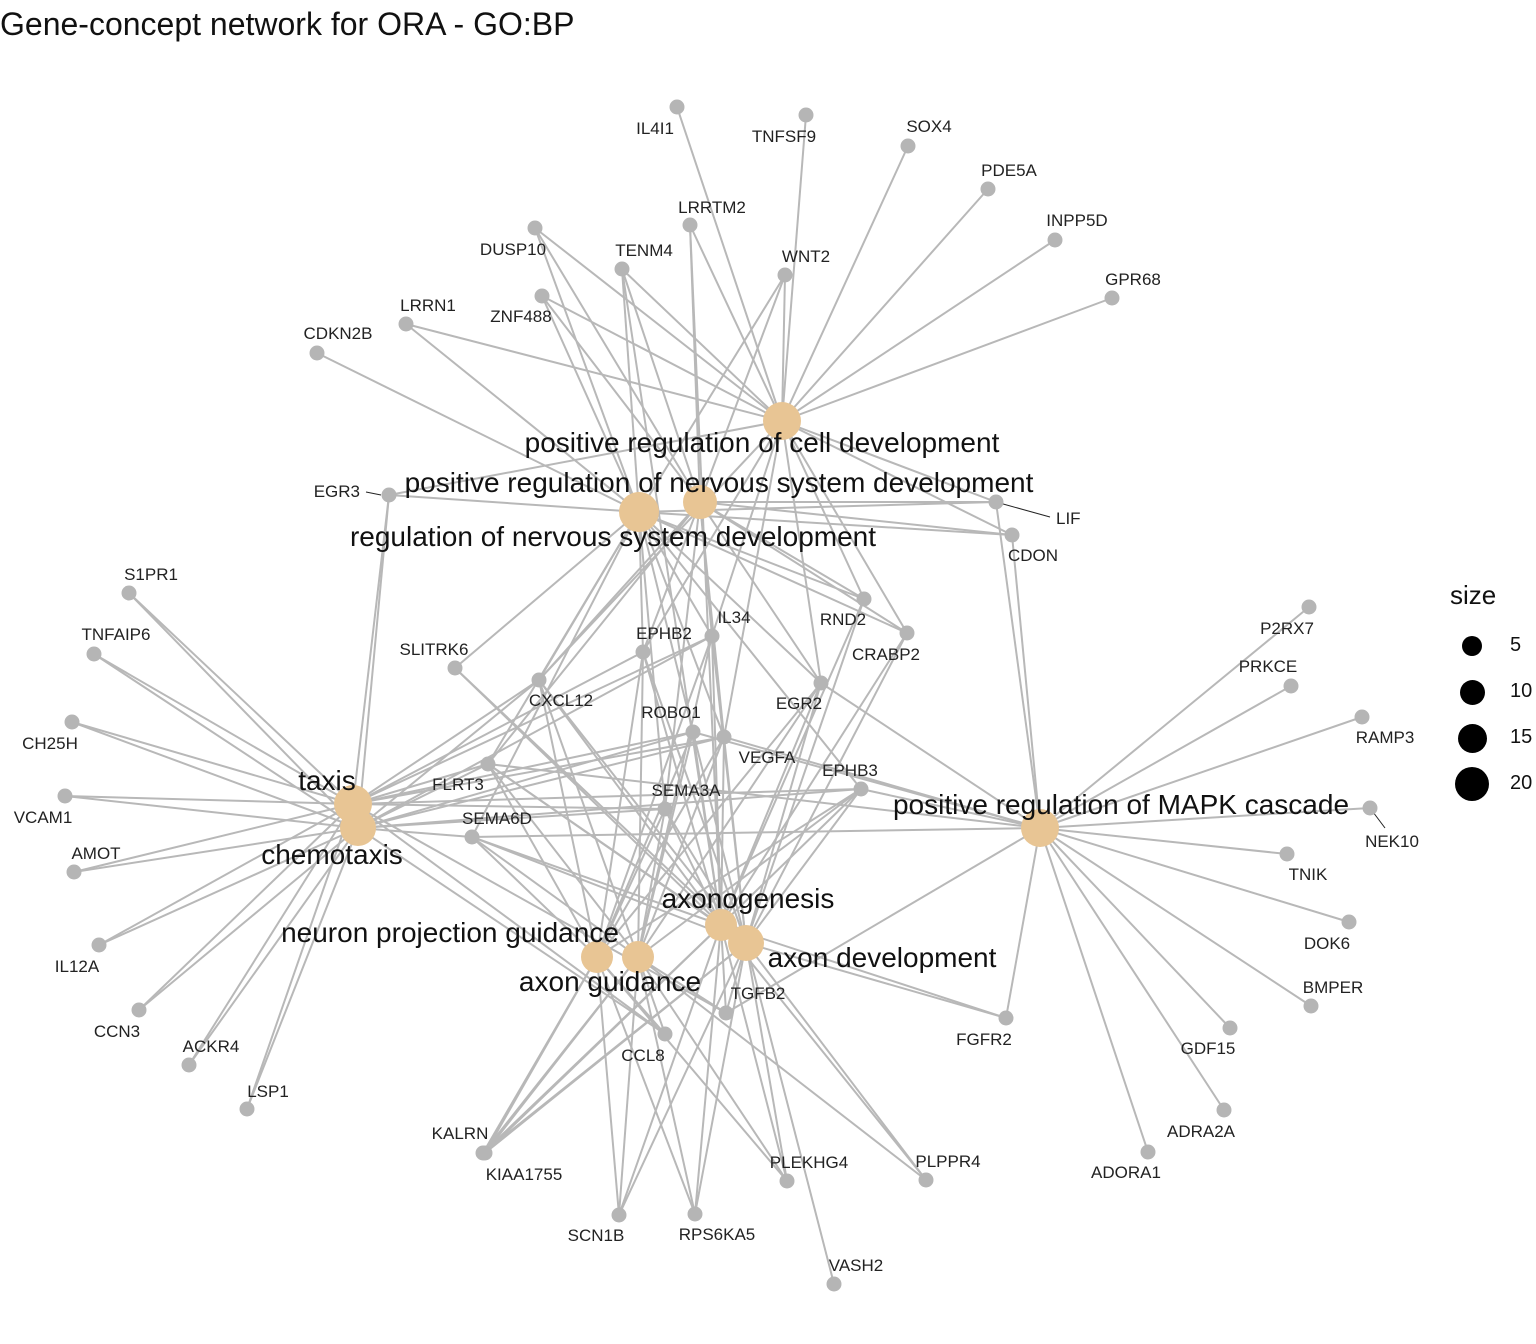  I want to click on edge-mapk-ephb3, so click(950, 808).